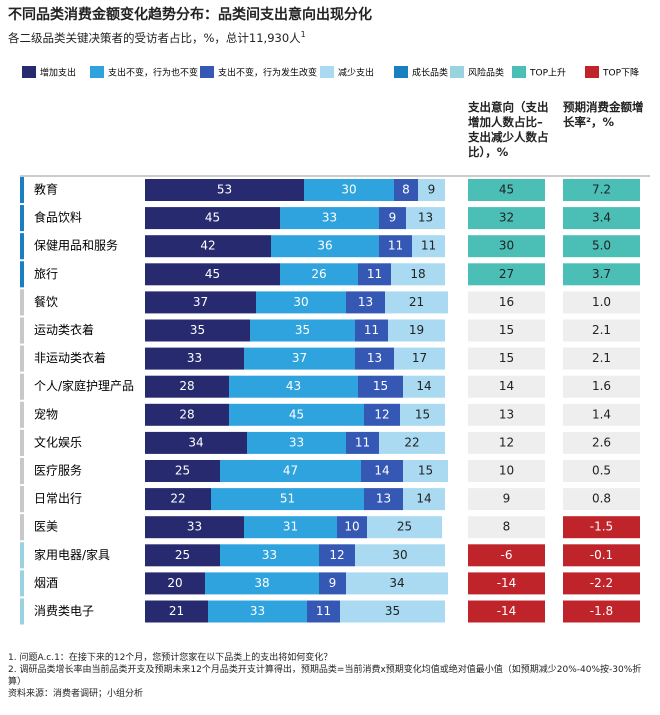  I want to click on bar-value-label: 26, so click(318, 274).